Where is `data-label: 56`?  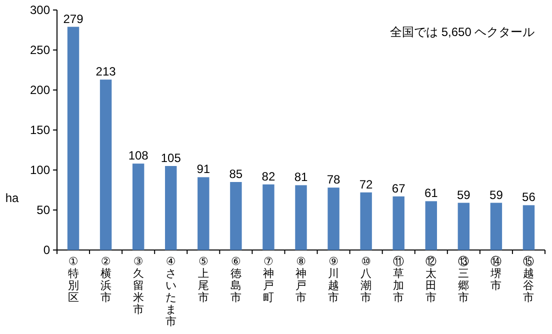 data-label: 56 is located at coordinates (529, 197).